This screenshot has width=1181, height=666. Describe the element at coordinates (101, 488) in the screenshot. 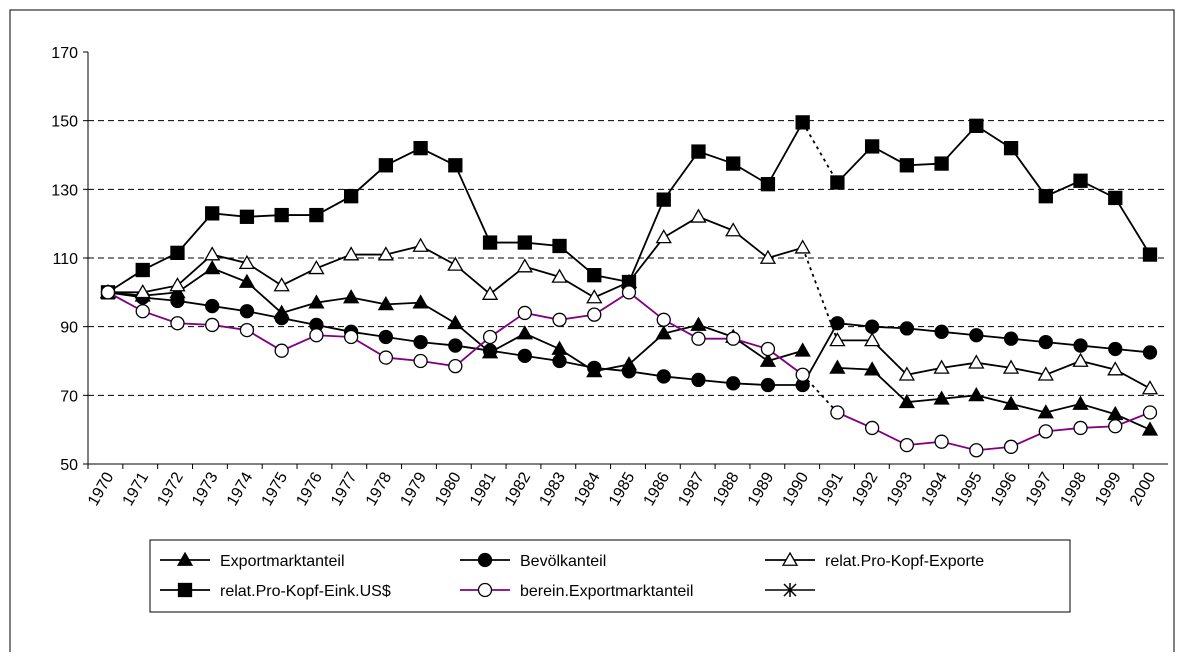

I see `x-tick-label: 1970` at that location.